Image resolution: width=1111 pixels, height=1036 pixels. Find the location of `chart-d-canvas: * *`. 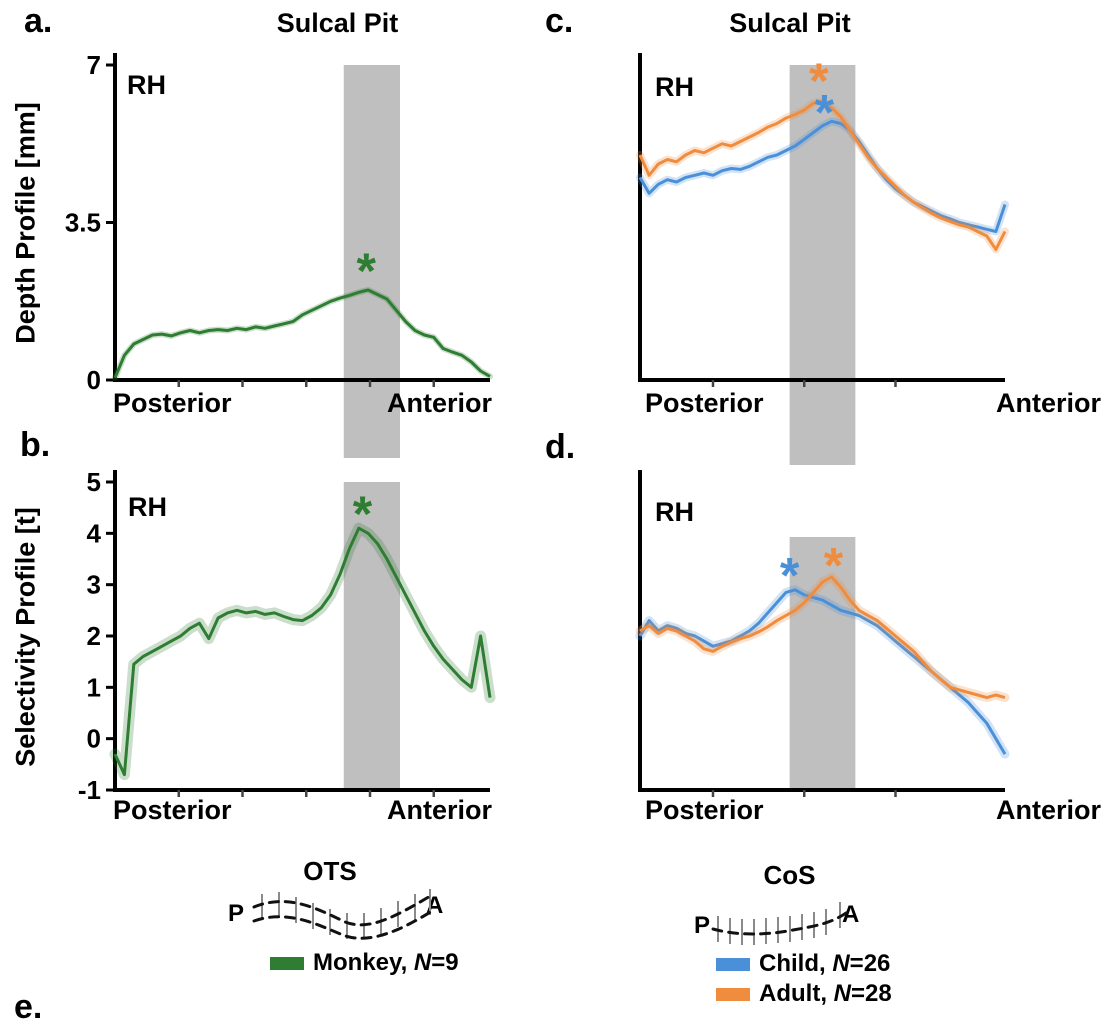

chart-d-canvas: * * is located at coordinates (822, 633).